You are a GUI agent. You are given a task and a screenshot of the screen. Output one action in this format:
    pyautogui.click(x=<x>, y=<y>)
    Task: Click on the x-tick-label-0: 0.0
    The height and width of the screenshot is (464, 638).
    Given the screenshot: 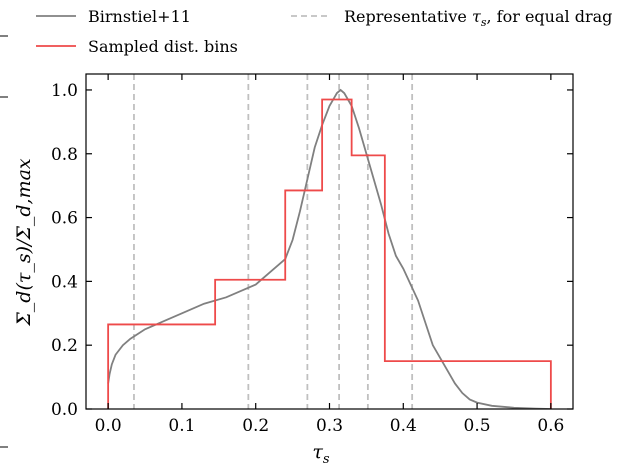 What is the action you would take?
    pyautogui.click(x=108, y=426)
    